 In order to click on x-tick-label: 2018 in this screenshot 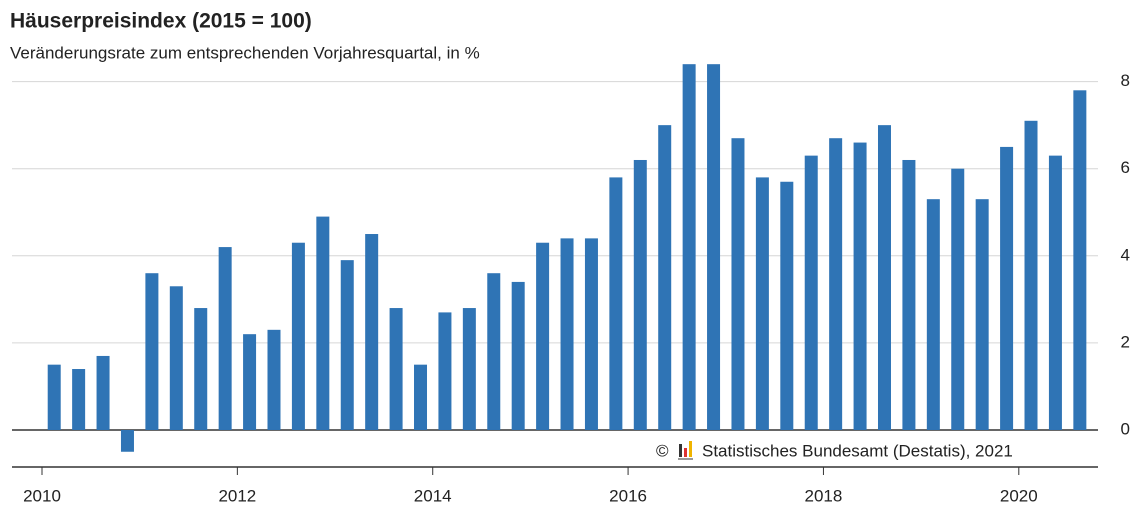, I will do `click(824, 495)`.